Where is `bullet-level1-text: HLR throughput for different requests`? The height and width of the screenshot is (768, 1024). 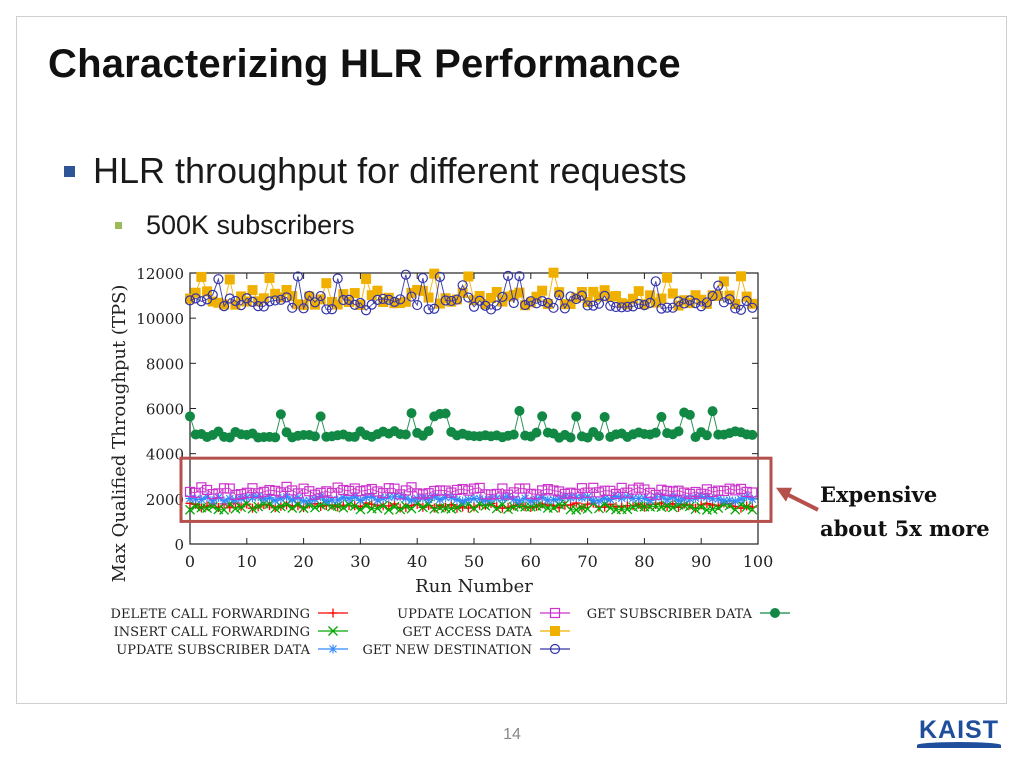 bullet-level1-text: HLR throughput for different requests is located at coordinates (390, 170).